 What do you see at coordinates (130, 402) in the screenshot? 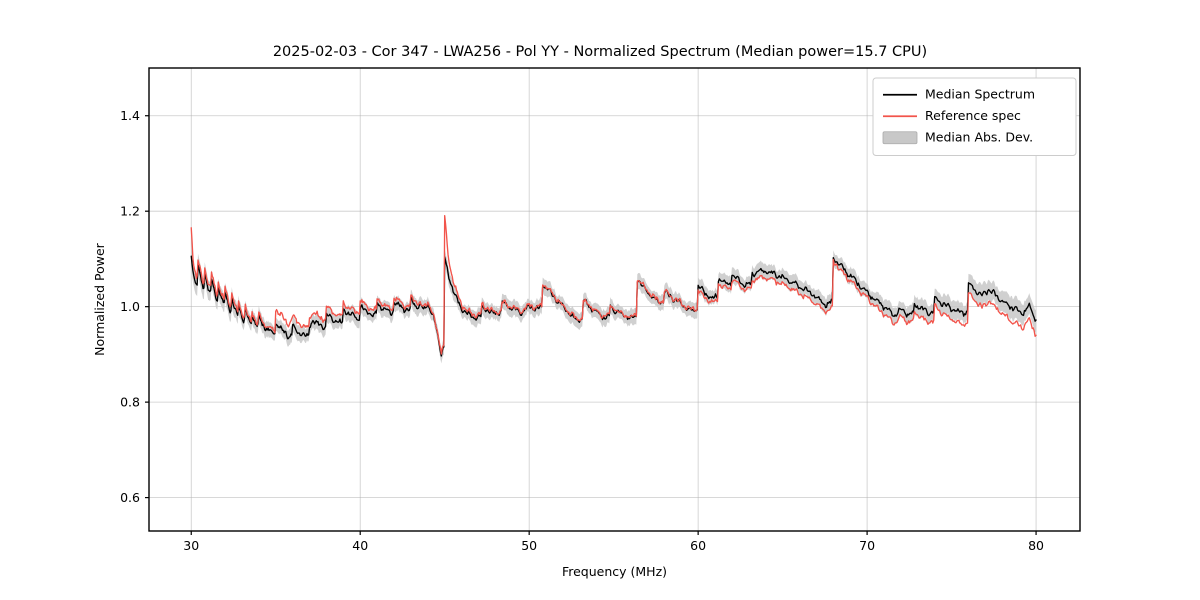
I see `y-tick-label: 0.8` at bounding box center [130, 402].